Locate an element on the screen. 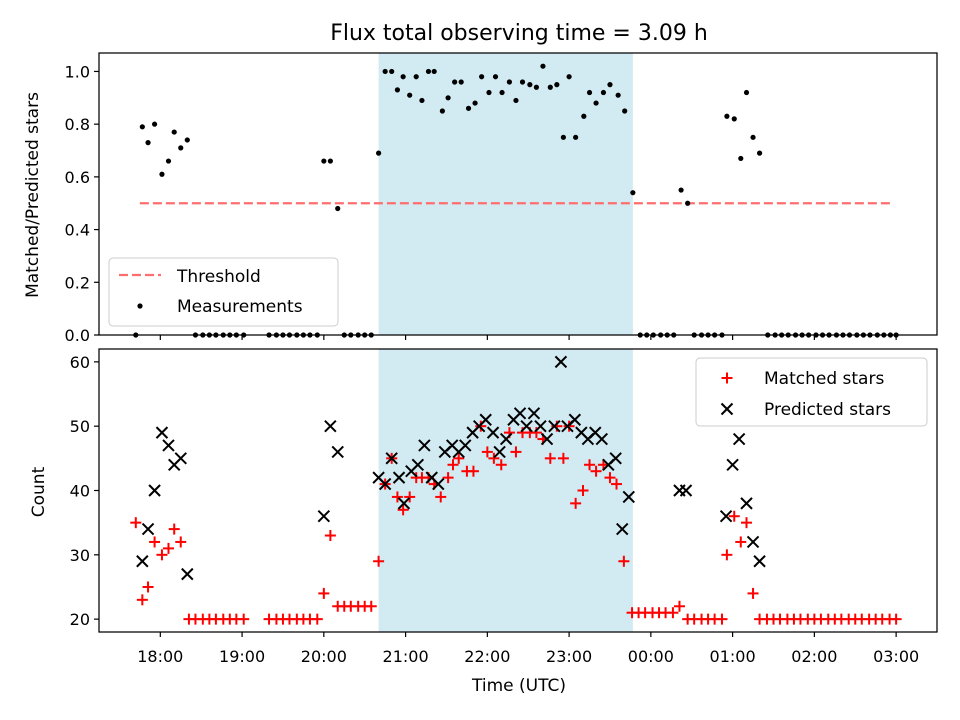 The image size is (960, 720). legend-measurements-label: Measurements is located at coordinates (240, 307).